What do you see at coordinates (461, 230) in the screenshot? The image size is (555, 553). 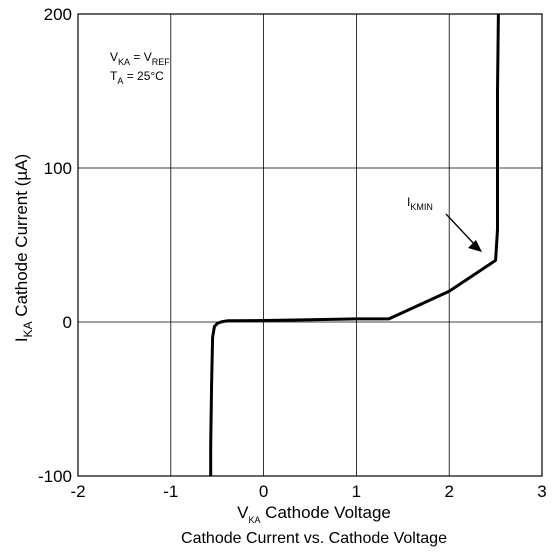 I see `ikmin-arrow-line` at bounding box center [461, 230].